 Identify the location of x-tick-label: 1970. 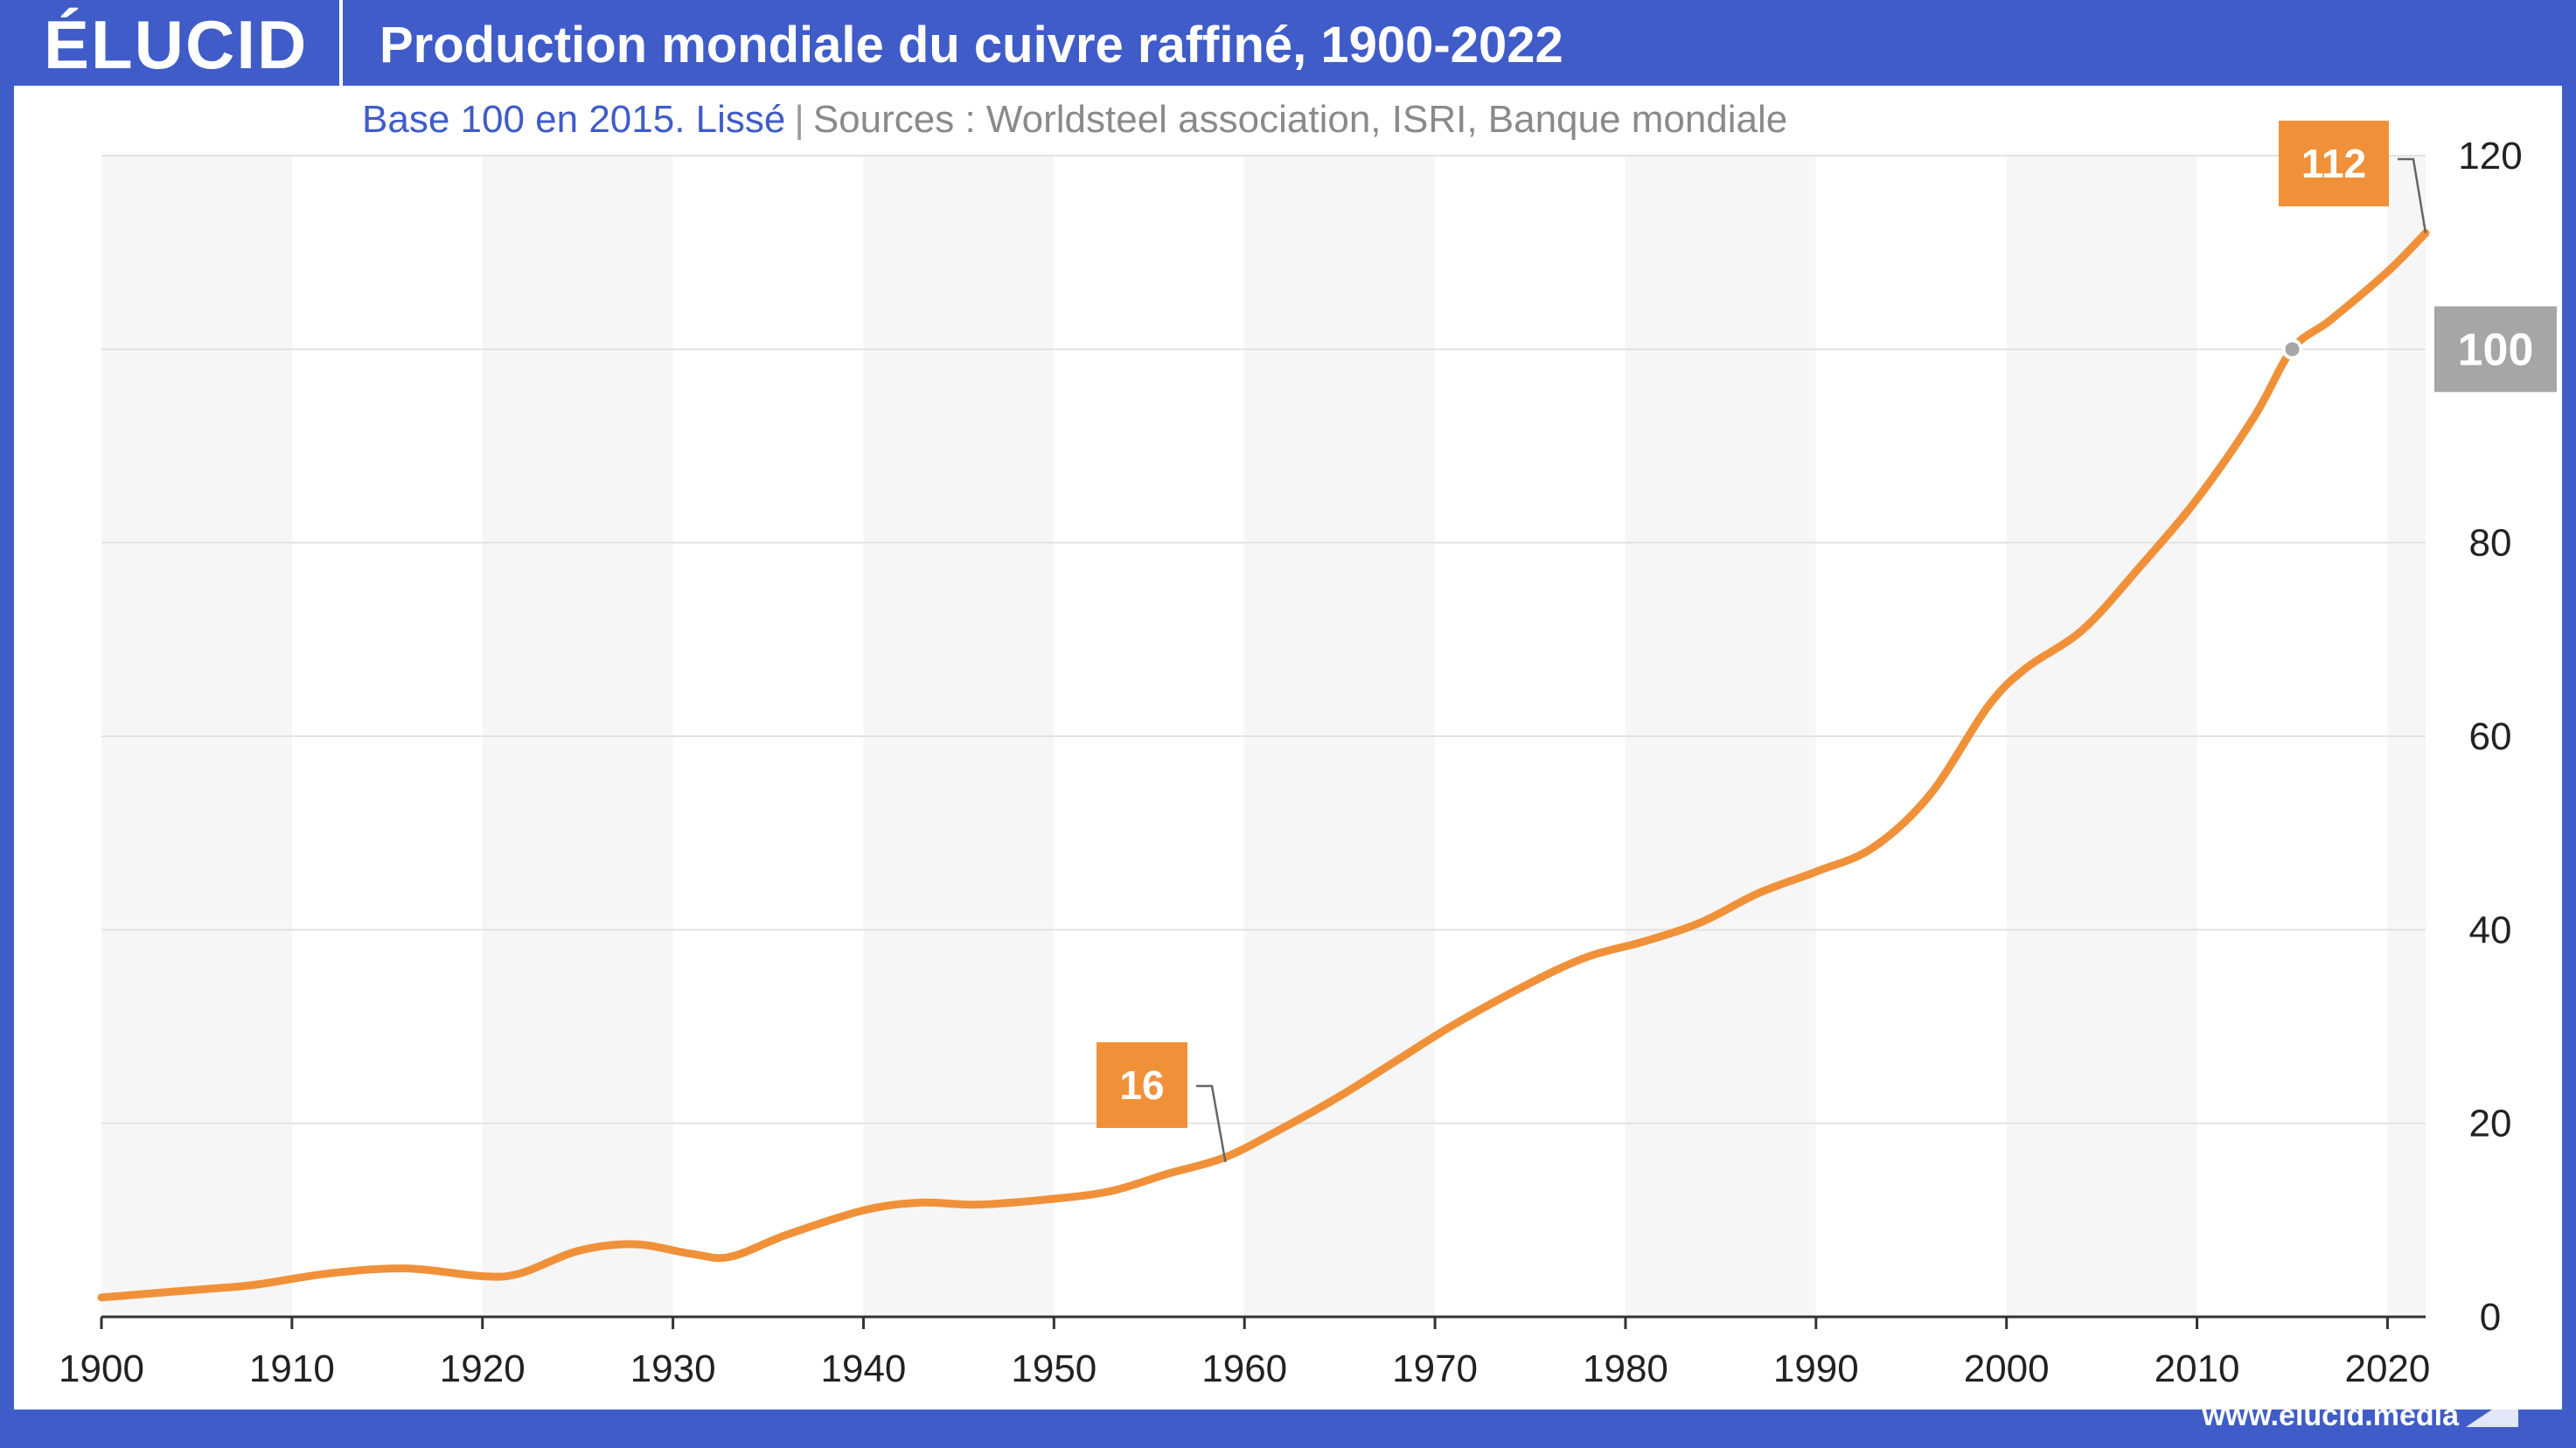
(1435, 1368).